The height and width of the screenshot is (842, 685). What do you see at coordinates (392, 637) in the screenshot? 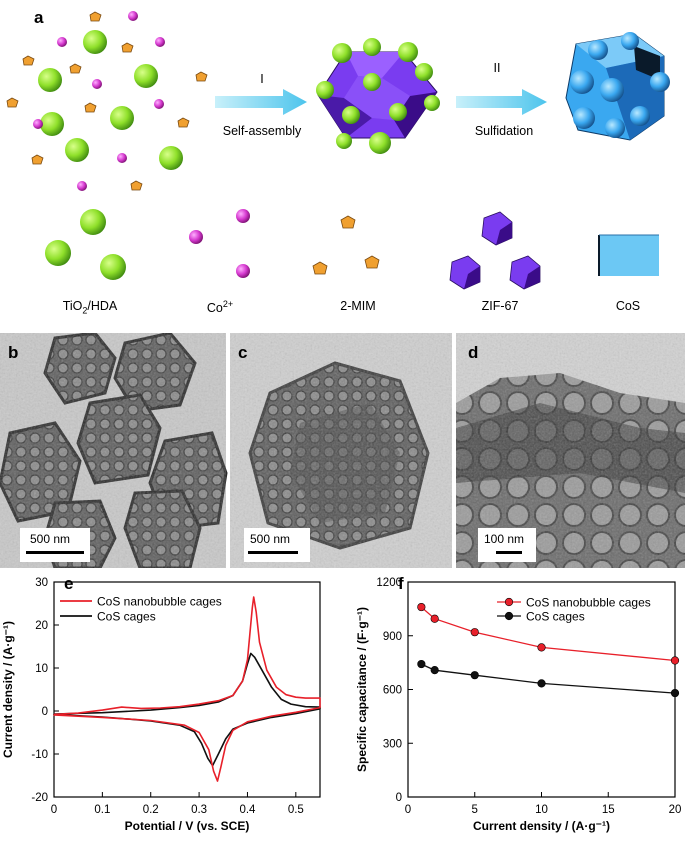
I see `y-tick-label: 900` at bounding box center [392, 637].